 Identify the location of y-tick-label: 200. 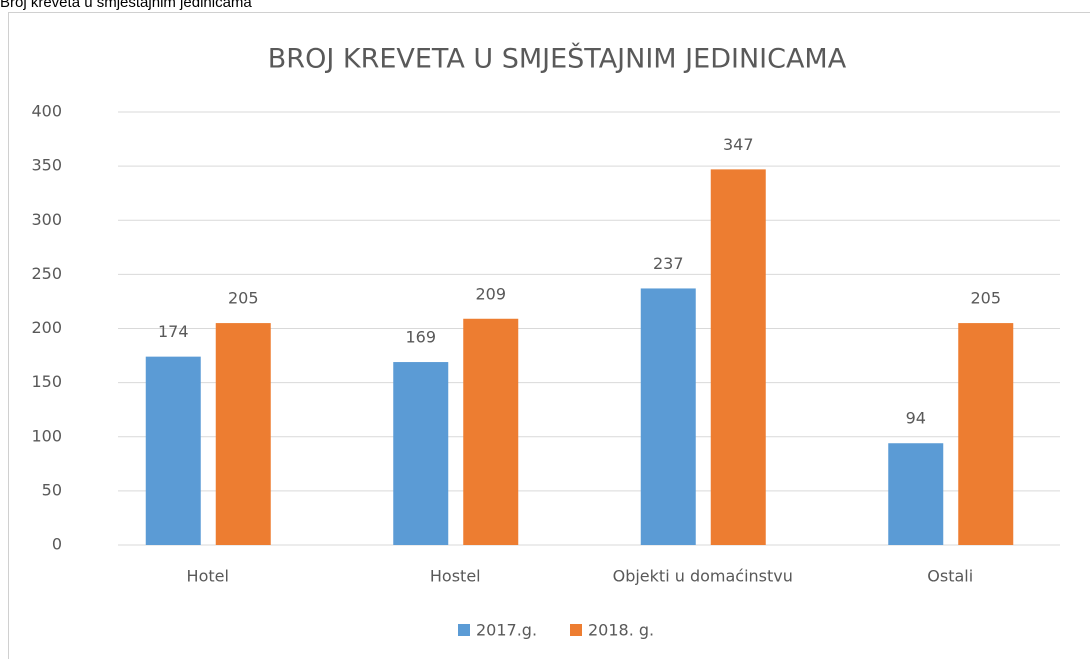
(46, 327).